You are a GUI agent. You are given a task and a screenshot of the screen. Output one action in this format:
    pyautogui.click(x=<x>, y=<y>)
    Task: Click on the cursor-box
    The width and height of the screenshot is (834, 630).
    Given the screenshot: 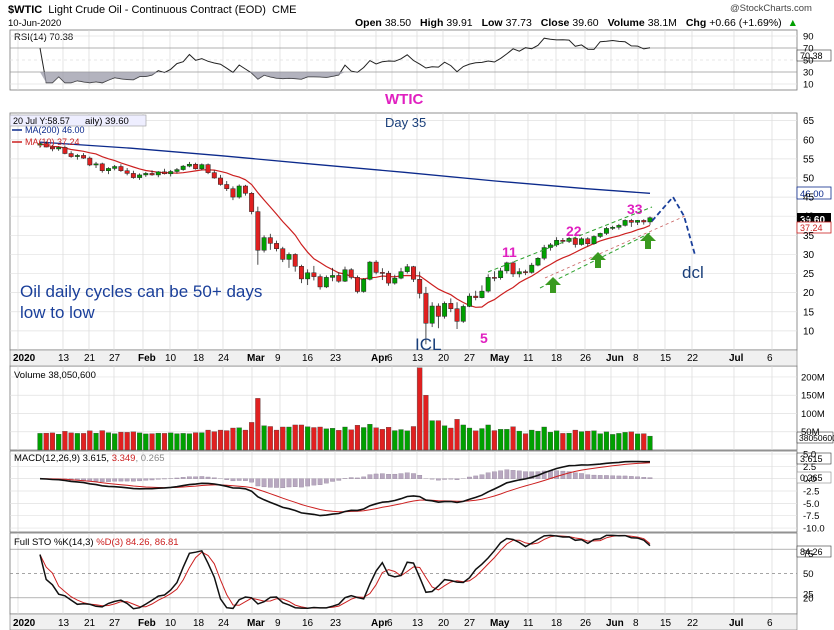 What is the action you would take?
    pyautogui.click(x=78, y=120)
    